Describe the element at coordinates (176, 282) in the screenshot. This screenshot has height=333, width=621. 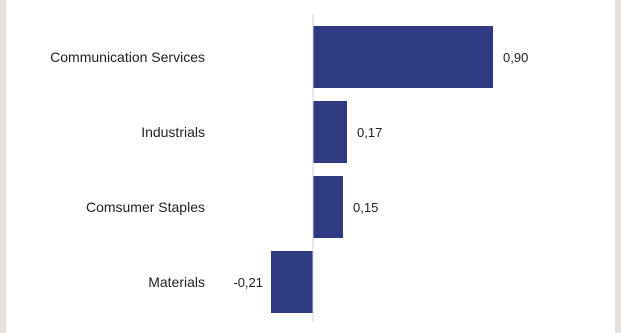
I see `category-label-3: Materials` at that location.